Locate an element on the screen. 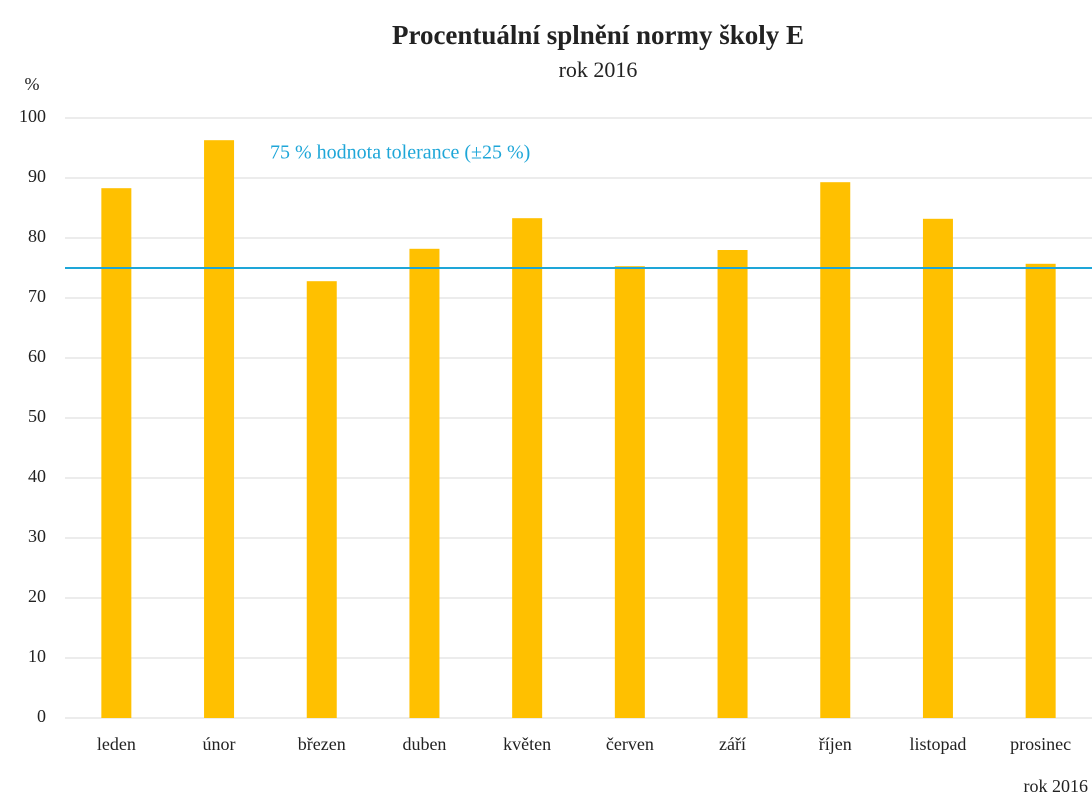 This screenshot has width=1092, height=801. y-tick-label: 0 is located at coordinates (41, 716).